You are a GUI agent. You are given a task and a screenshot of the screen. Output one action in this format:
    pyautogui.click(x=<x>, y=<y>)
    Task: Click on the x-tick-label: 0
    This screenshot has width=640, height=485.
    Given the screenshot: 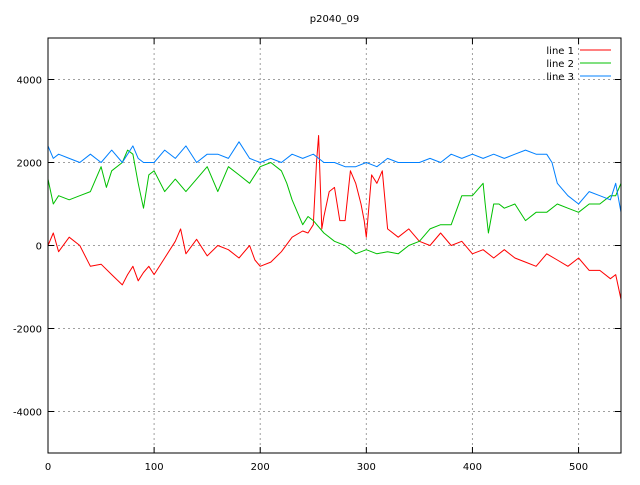 What is the action you would take?
    pyautogui.click(x=48, y=467)
    